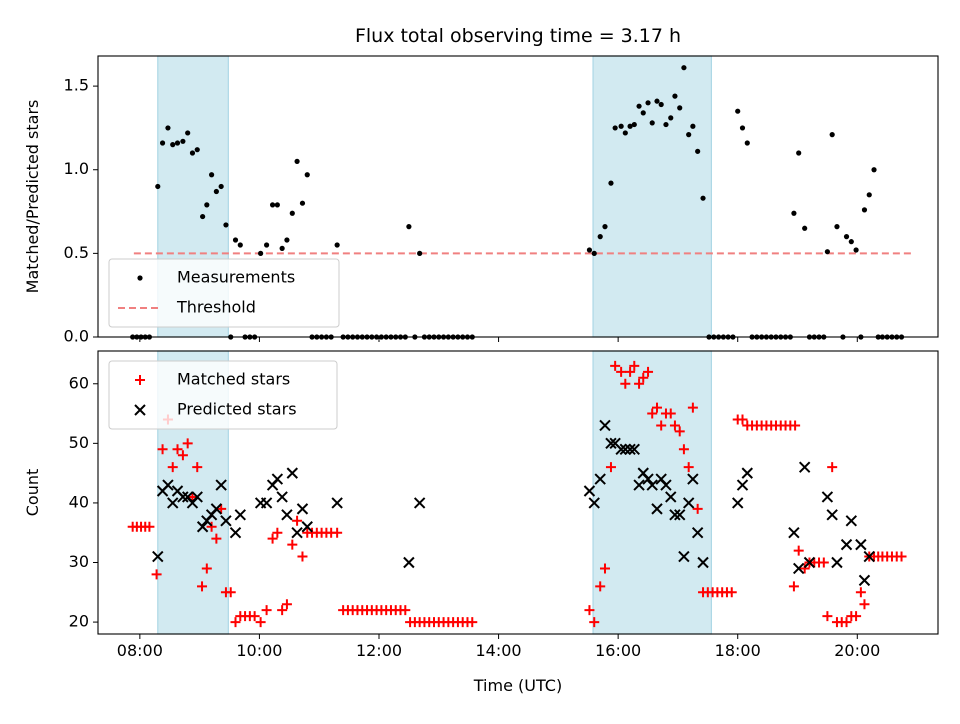 This screenshot has height=724, width=960. I want to click on legend: Measurements Threshold, so click(224, 293).